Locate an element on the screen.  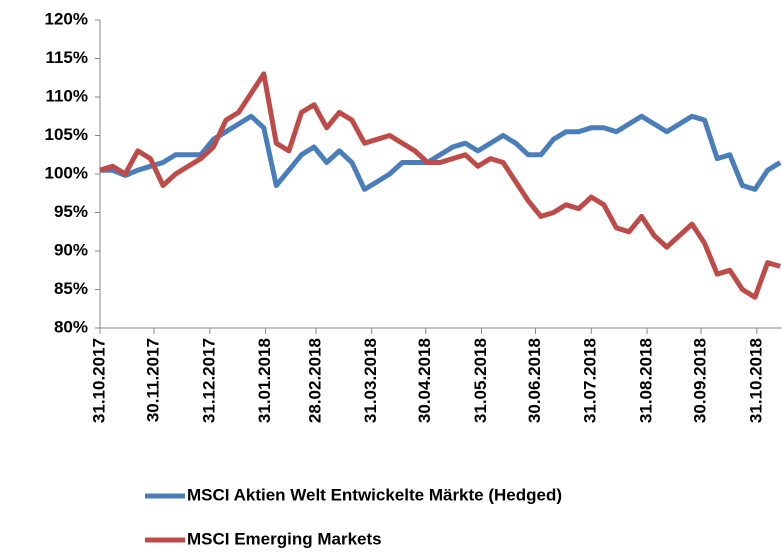
x-tick-label: 30.04.2018 is located at coordinates (424, 380).